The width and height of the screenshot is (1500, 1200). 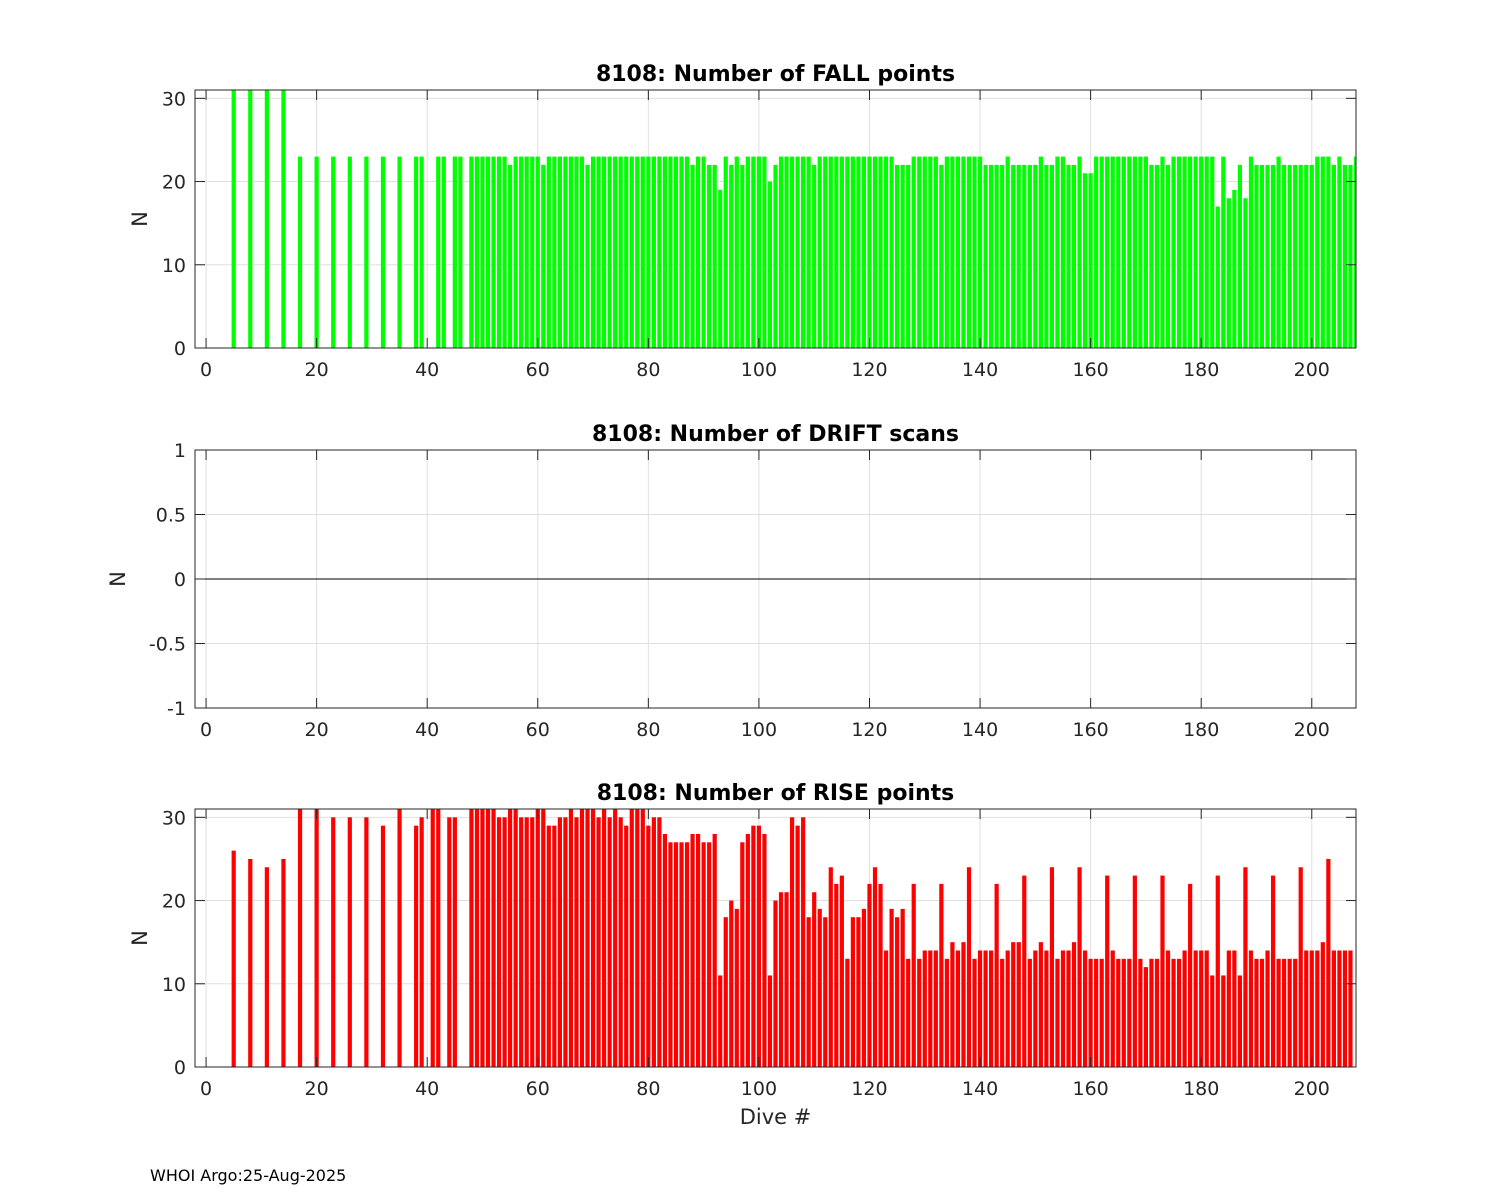 I want to click on x-tick-label: 180, so click(x=1201, y=730).